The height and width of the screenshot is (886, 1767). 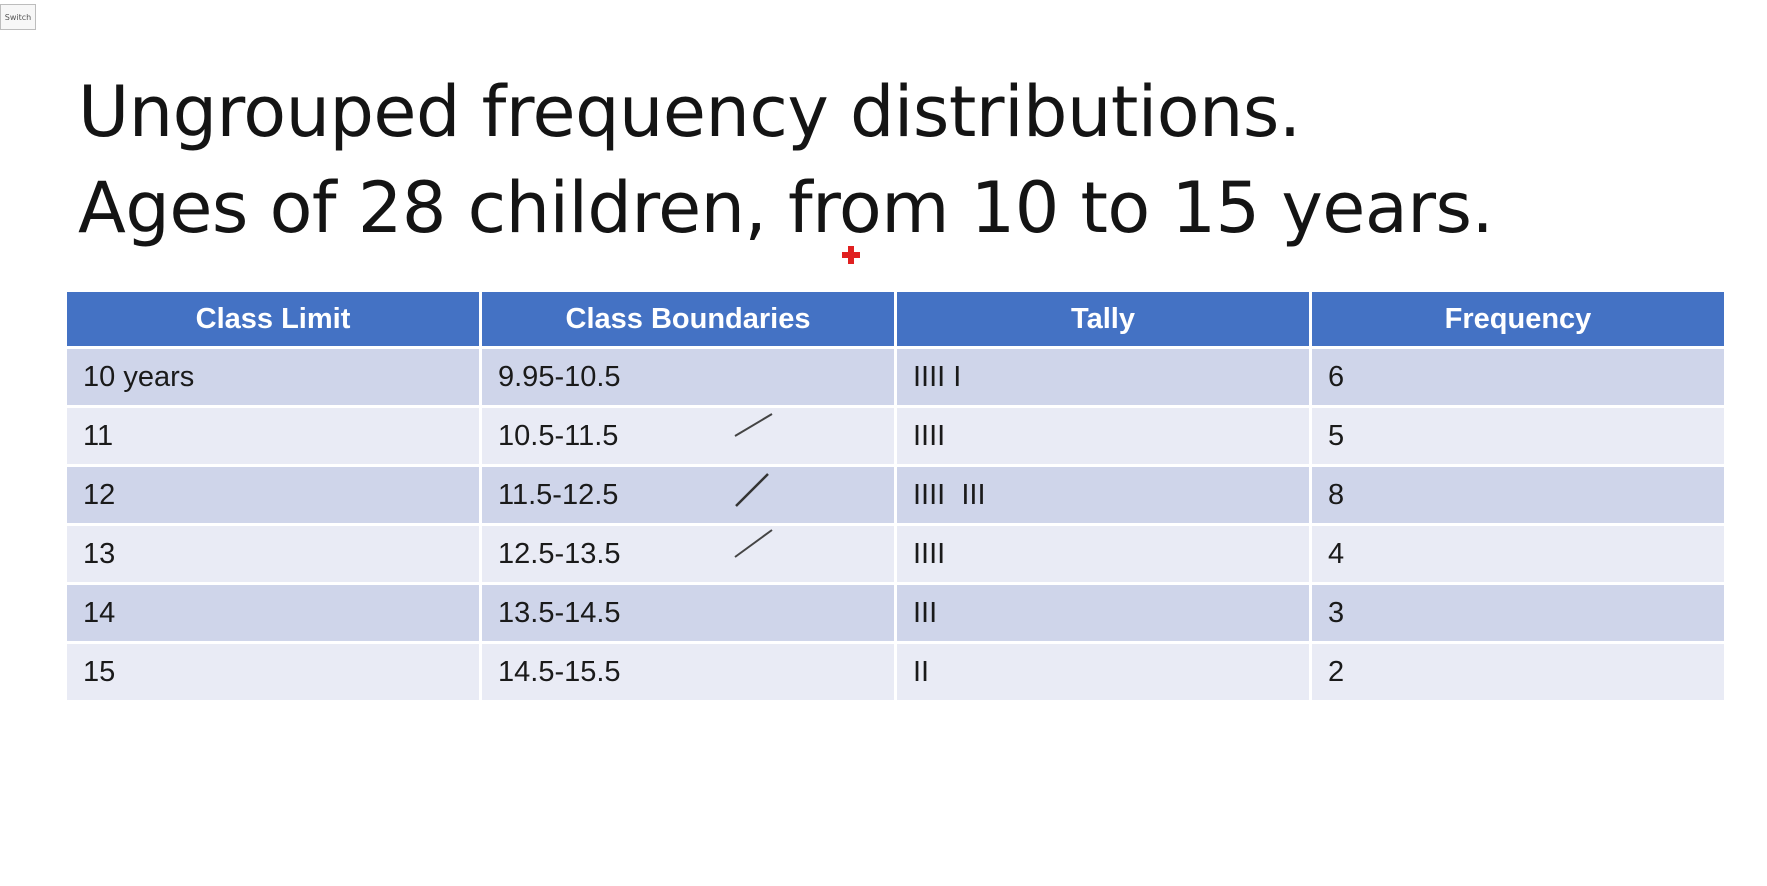 I want to click on class-boundaries-cell: 9.95-10.5, so click(x=688, y=377).